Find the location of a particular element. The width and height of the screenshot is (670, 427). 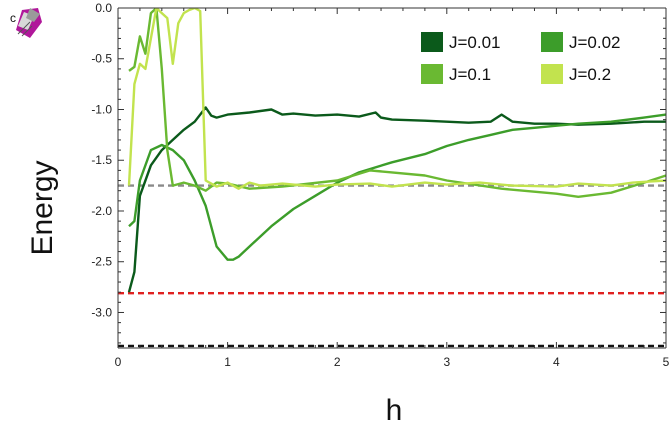

y-tick-label: -1.0 is located at coordinates (101, 109).